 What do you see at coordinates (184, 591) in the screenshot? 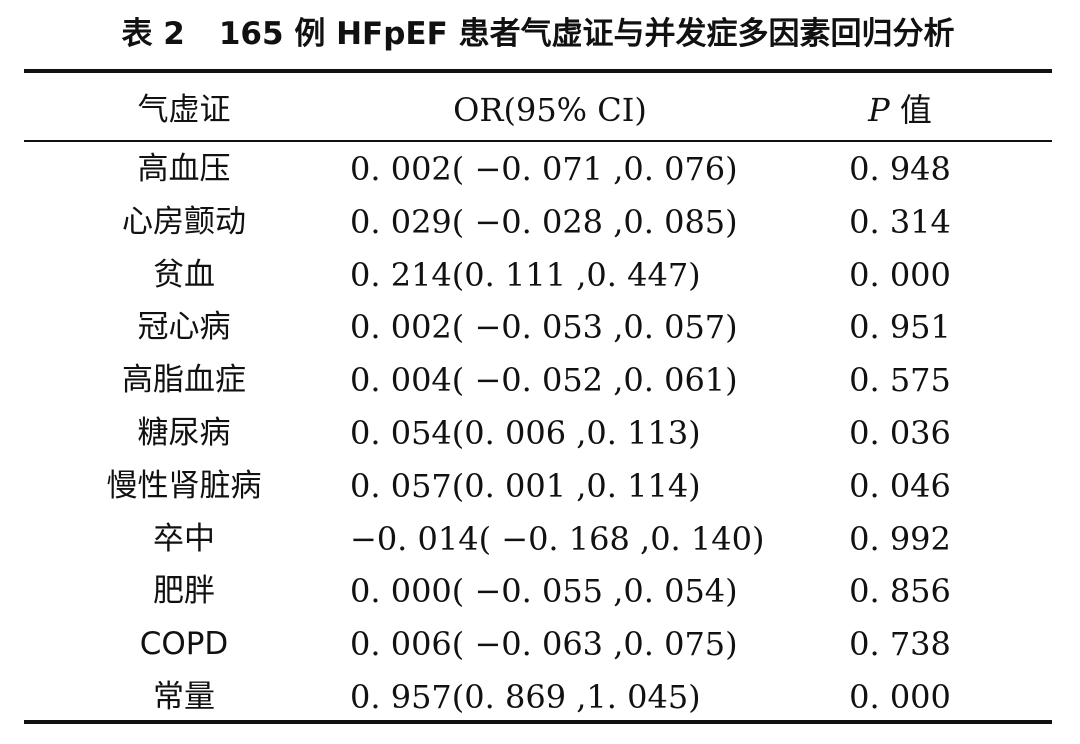
I see `row-complication: 肥胖` at bounding box center [184, 591].